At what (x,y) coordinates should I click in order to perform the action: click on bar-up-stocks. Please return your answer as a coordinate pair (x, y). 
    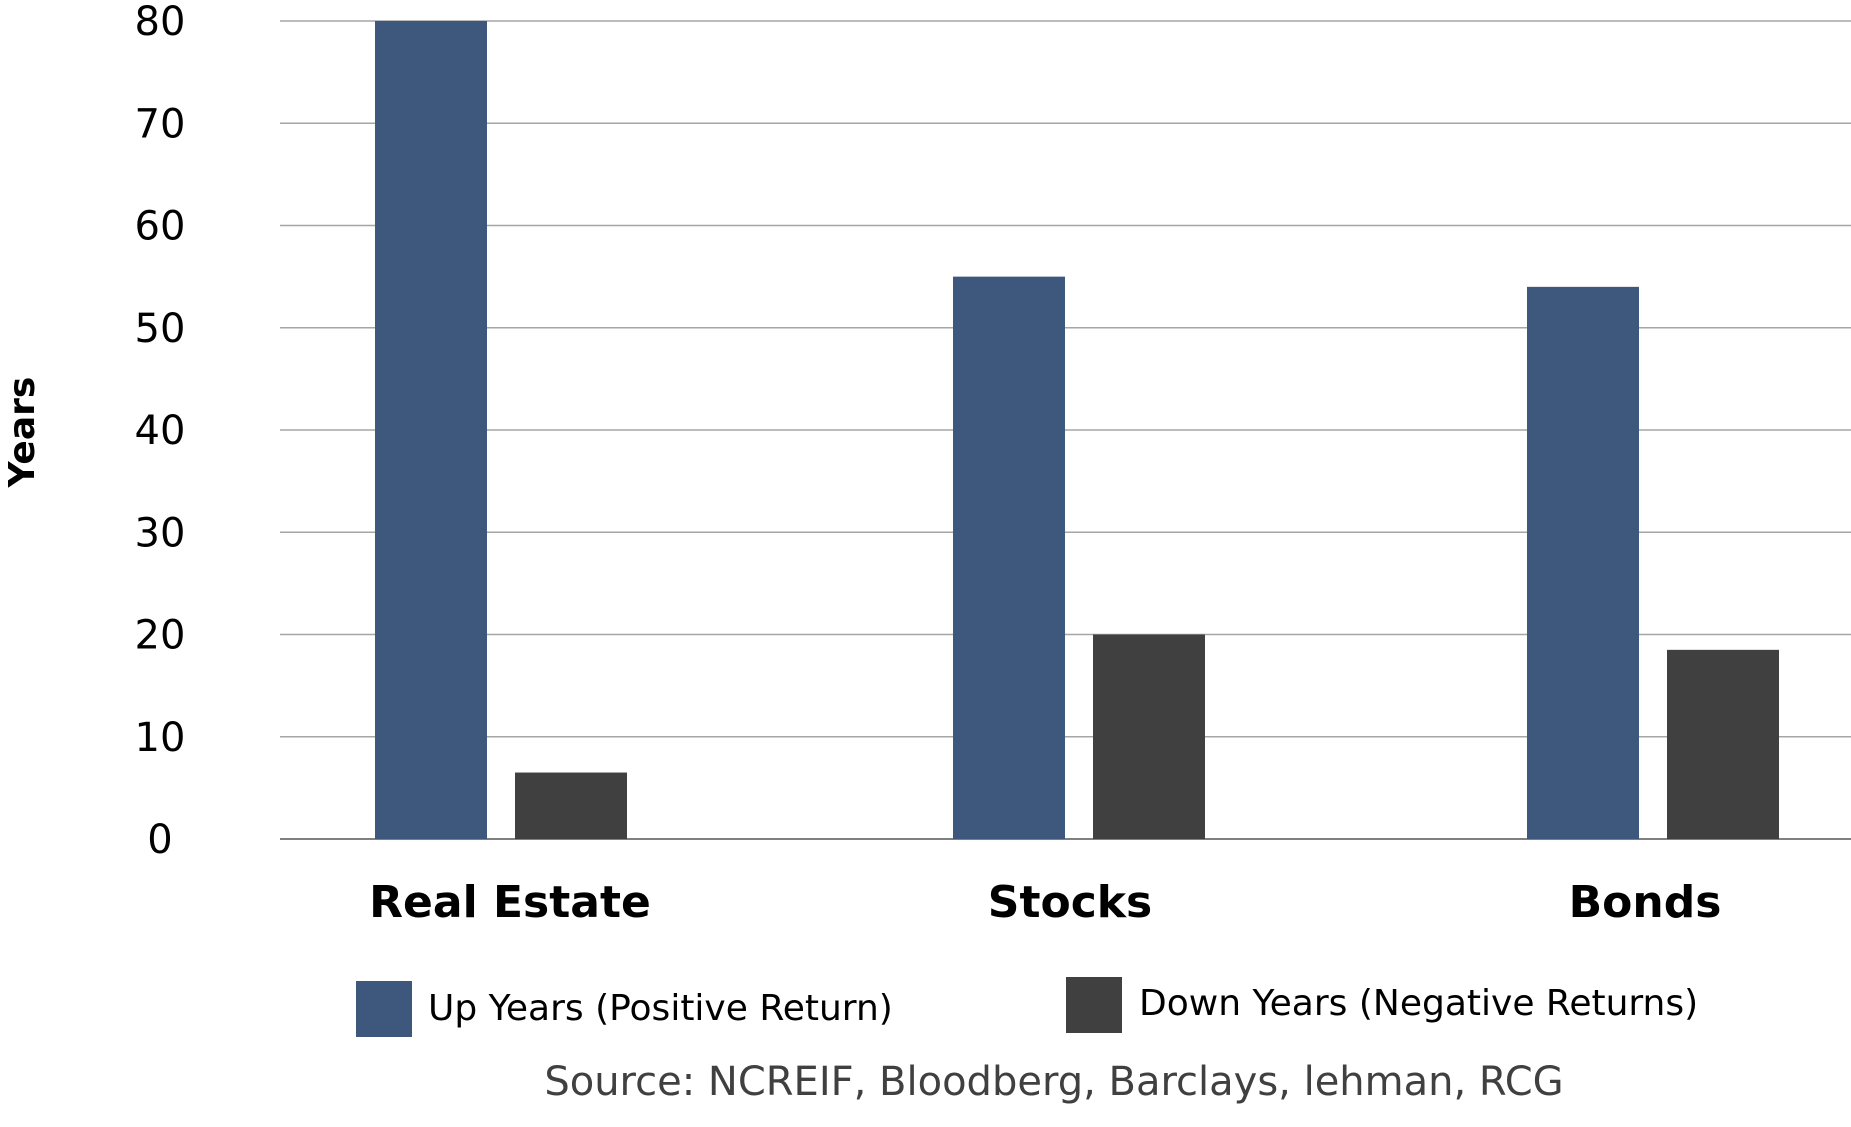
    Looking at the image, I should click on (1009, 557).